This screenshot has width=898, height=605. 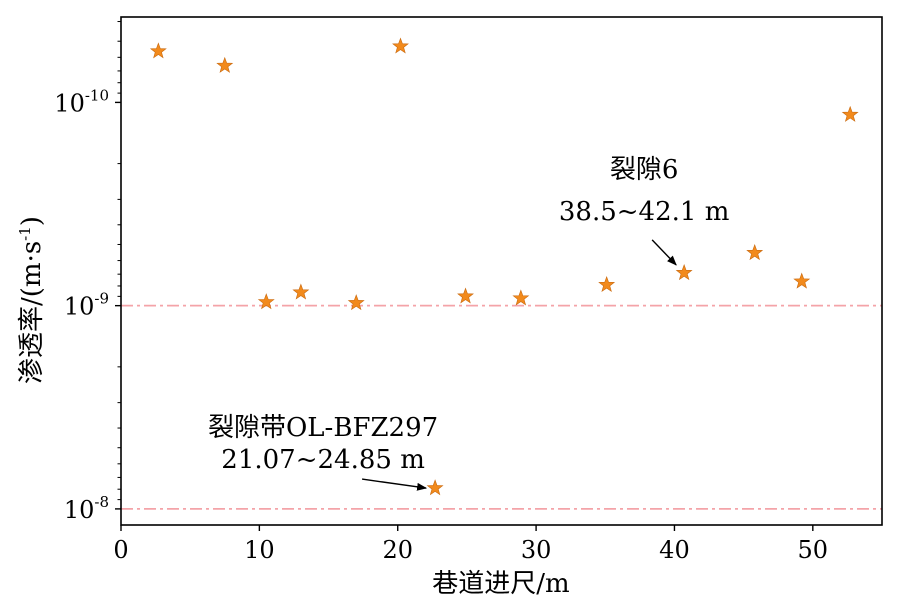 What do you see at coordinates (87, 272) in the screenshot?
I see `y-axis-ticks: 10⁻¹⁰ 10⁻⁹ 10⁻⁸` at bounding box center [87, 272].